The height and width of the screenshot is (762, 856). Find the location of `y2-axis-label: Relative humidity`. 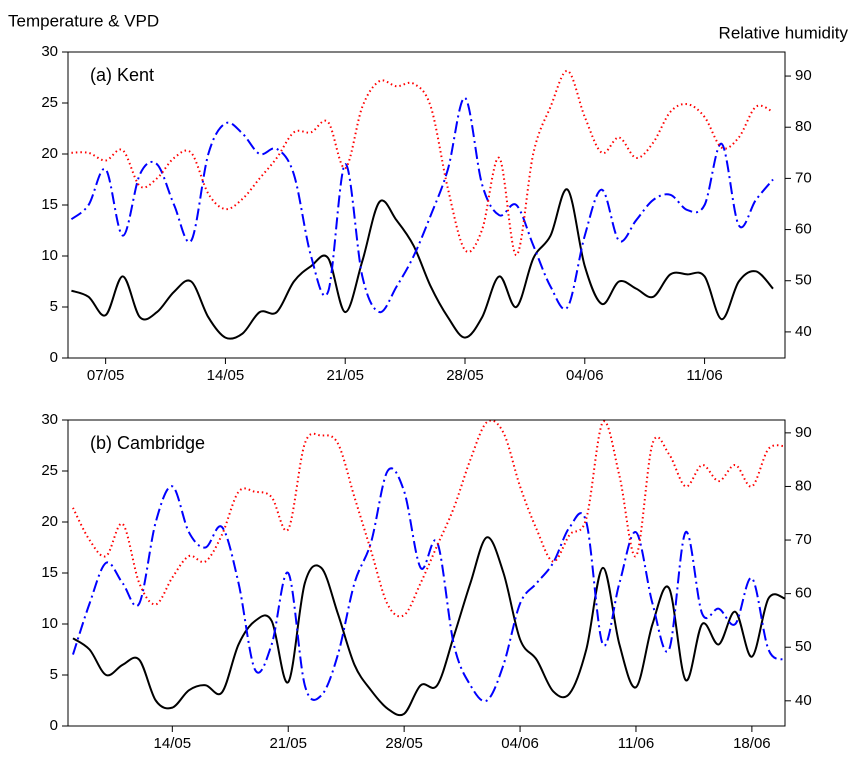

y2-axis-label: Relative humidity is located at coordinates (784, 32).